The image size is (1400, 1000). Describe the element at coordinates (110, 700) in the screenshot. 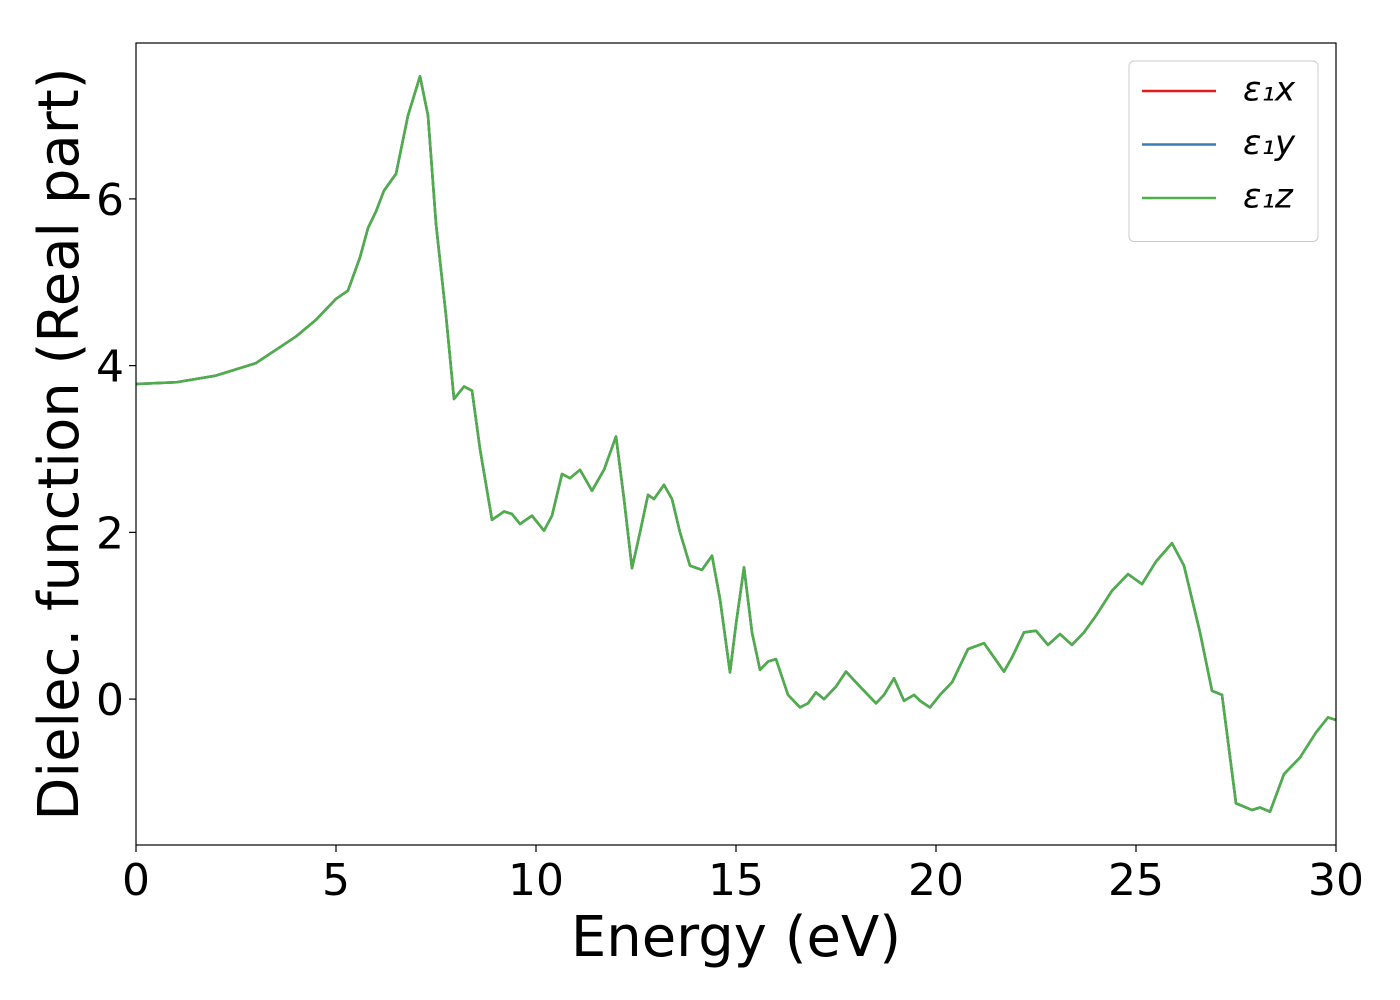

I see `y-tick-label: 0` at that location.